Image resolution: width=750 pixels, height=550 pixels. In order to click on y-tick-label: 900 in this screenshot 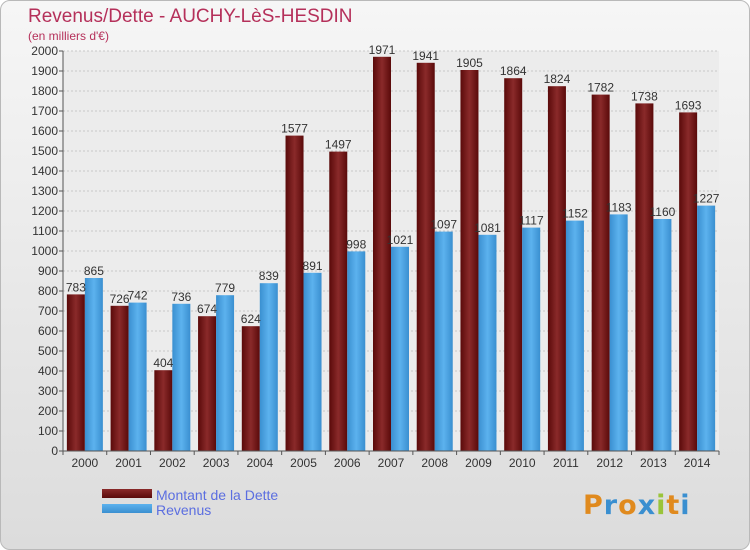, I will do `click(48, 271)`.